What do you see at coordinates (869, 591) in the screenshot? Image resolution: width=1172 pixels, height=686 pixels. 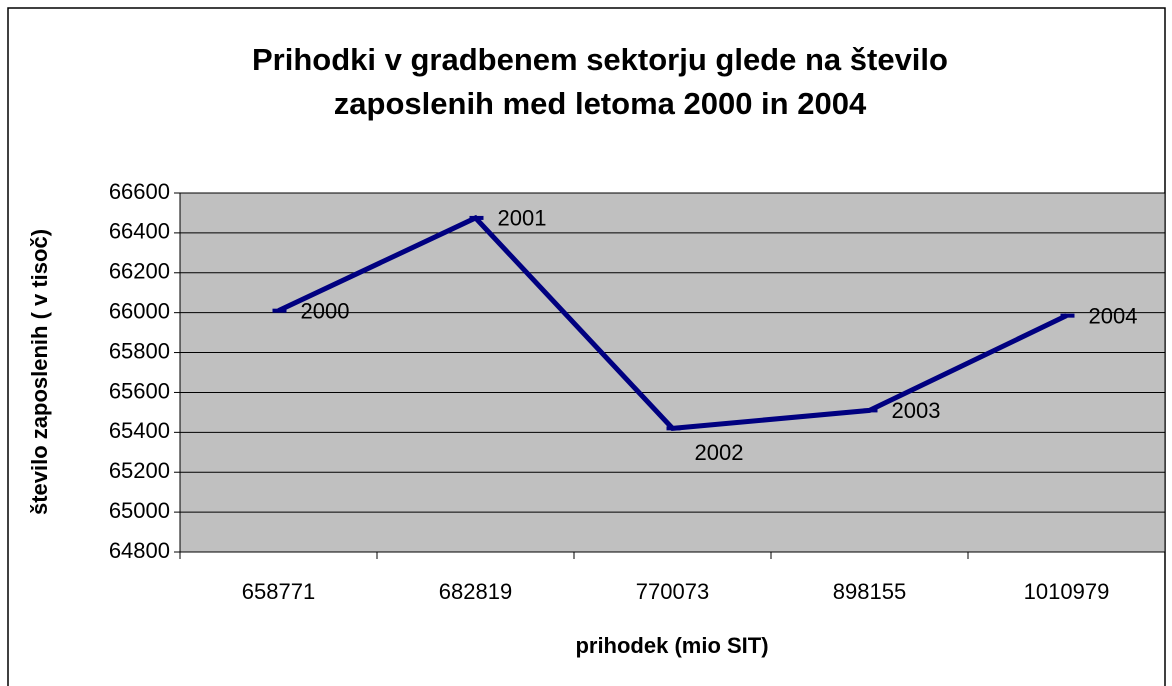 I see `x-tick-label: 898155` at bounding box center [869, 591].